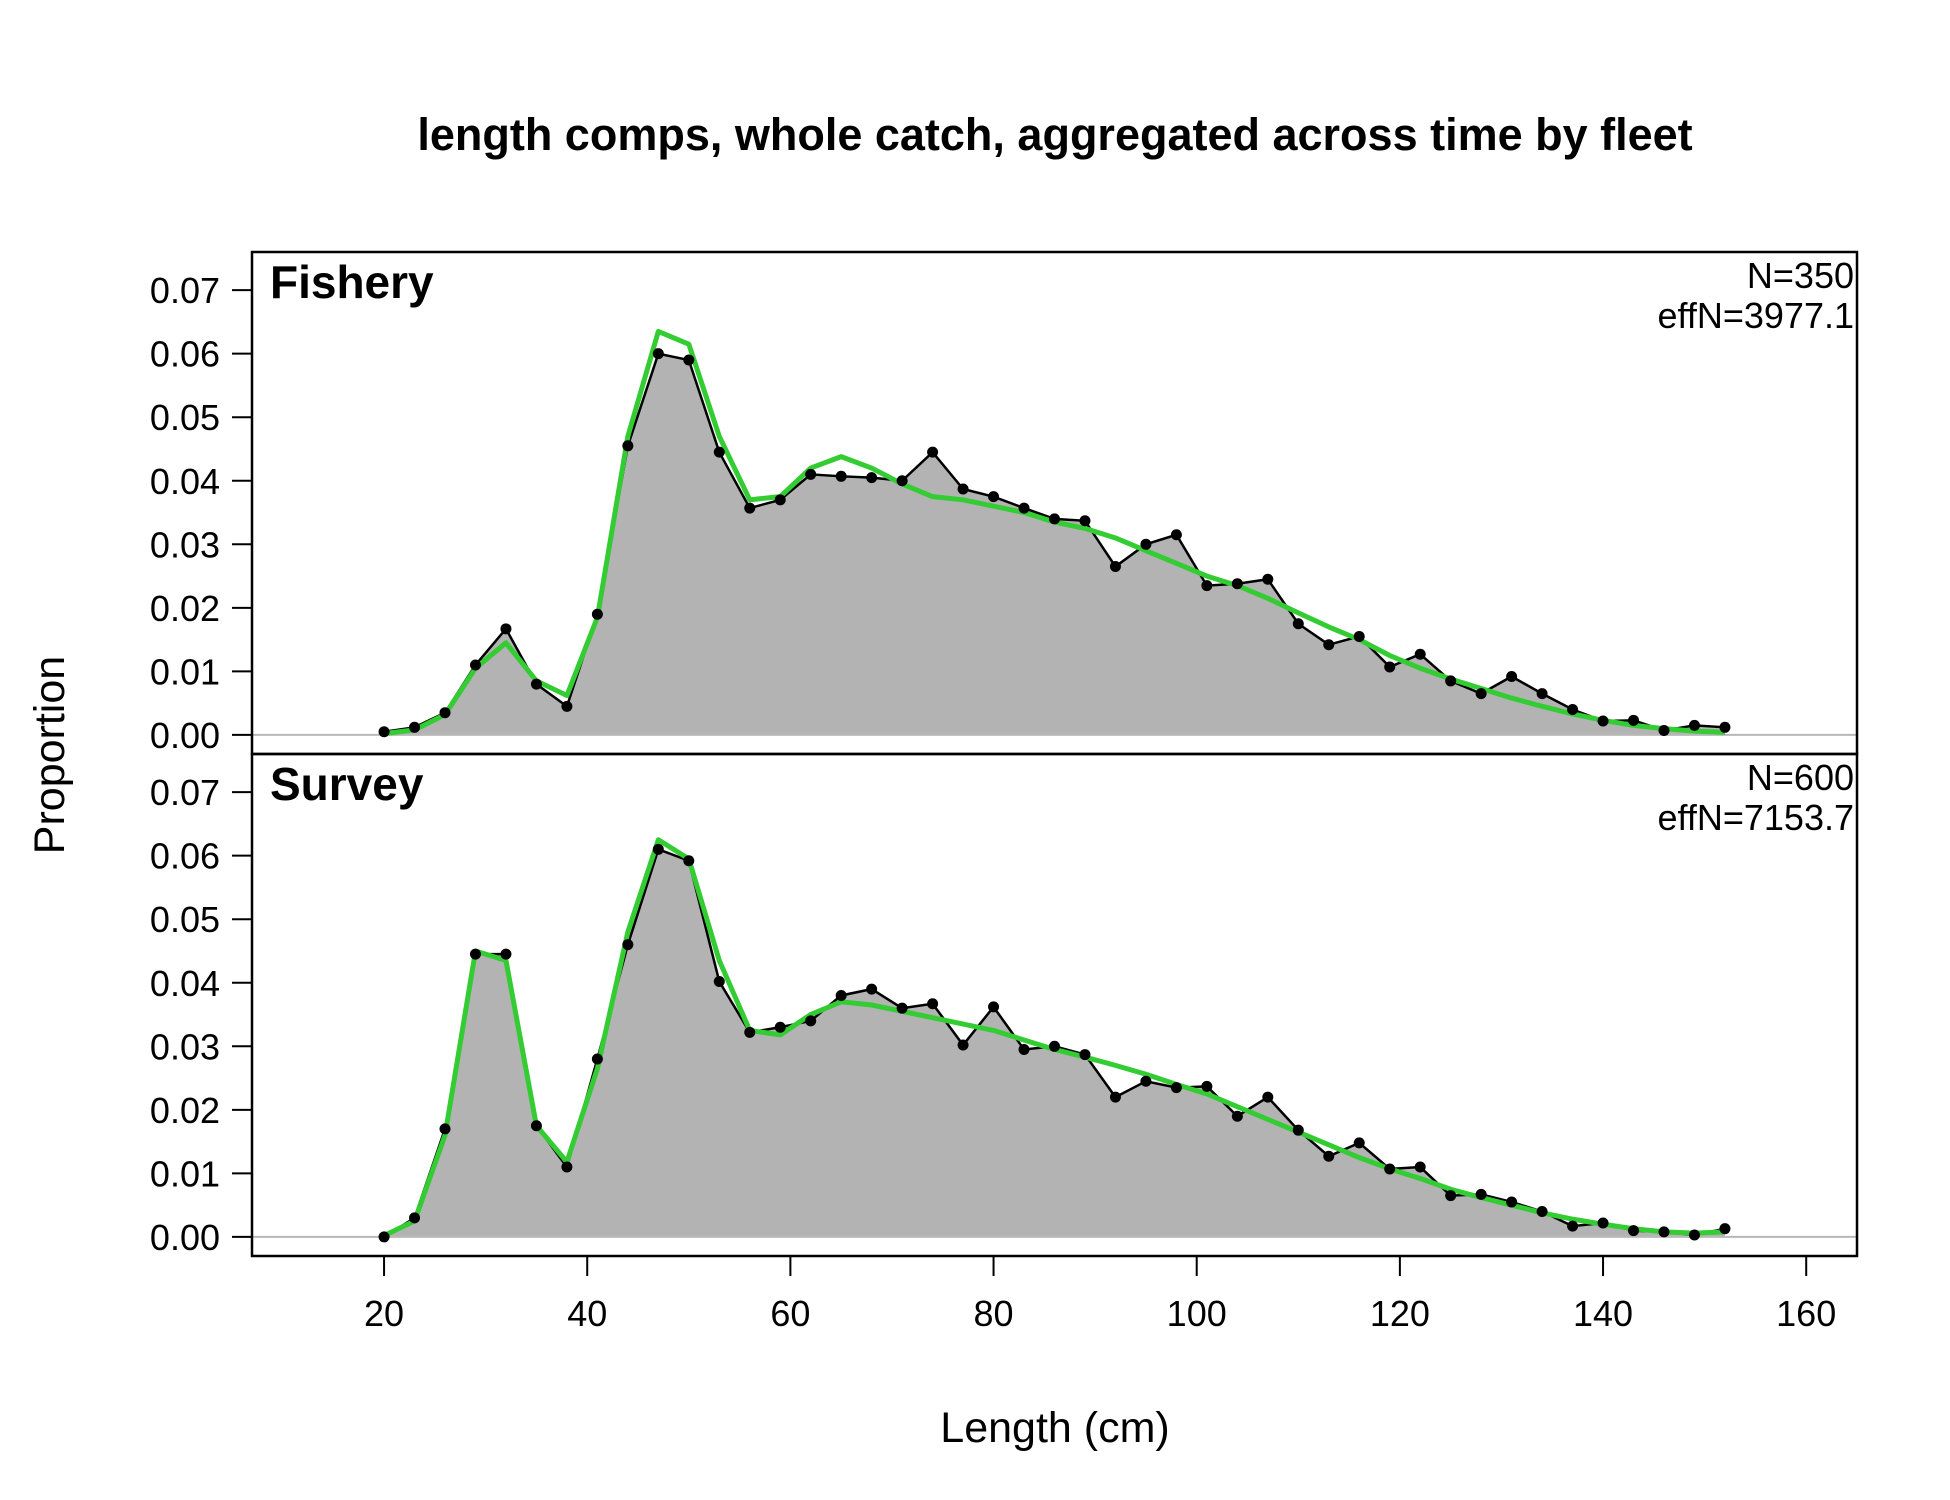 The image size is (1950, 1500). Describe the element at coordinates (790, 1313) in the screenshot. I see `x-tick-label: 60` at that location.